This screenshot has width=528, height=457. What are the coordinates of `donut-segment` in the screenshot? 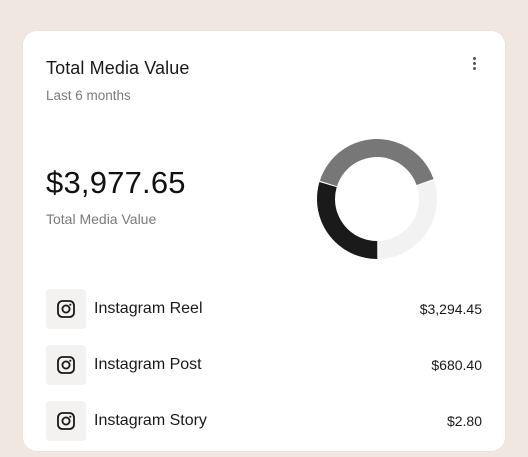 It's located at (377, 199).